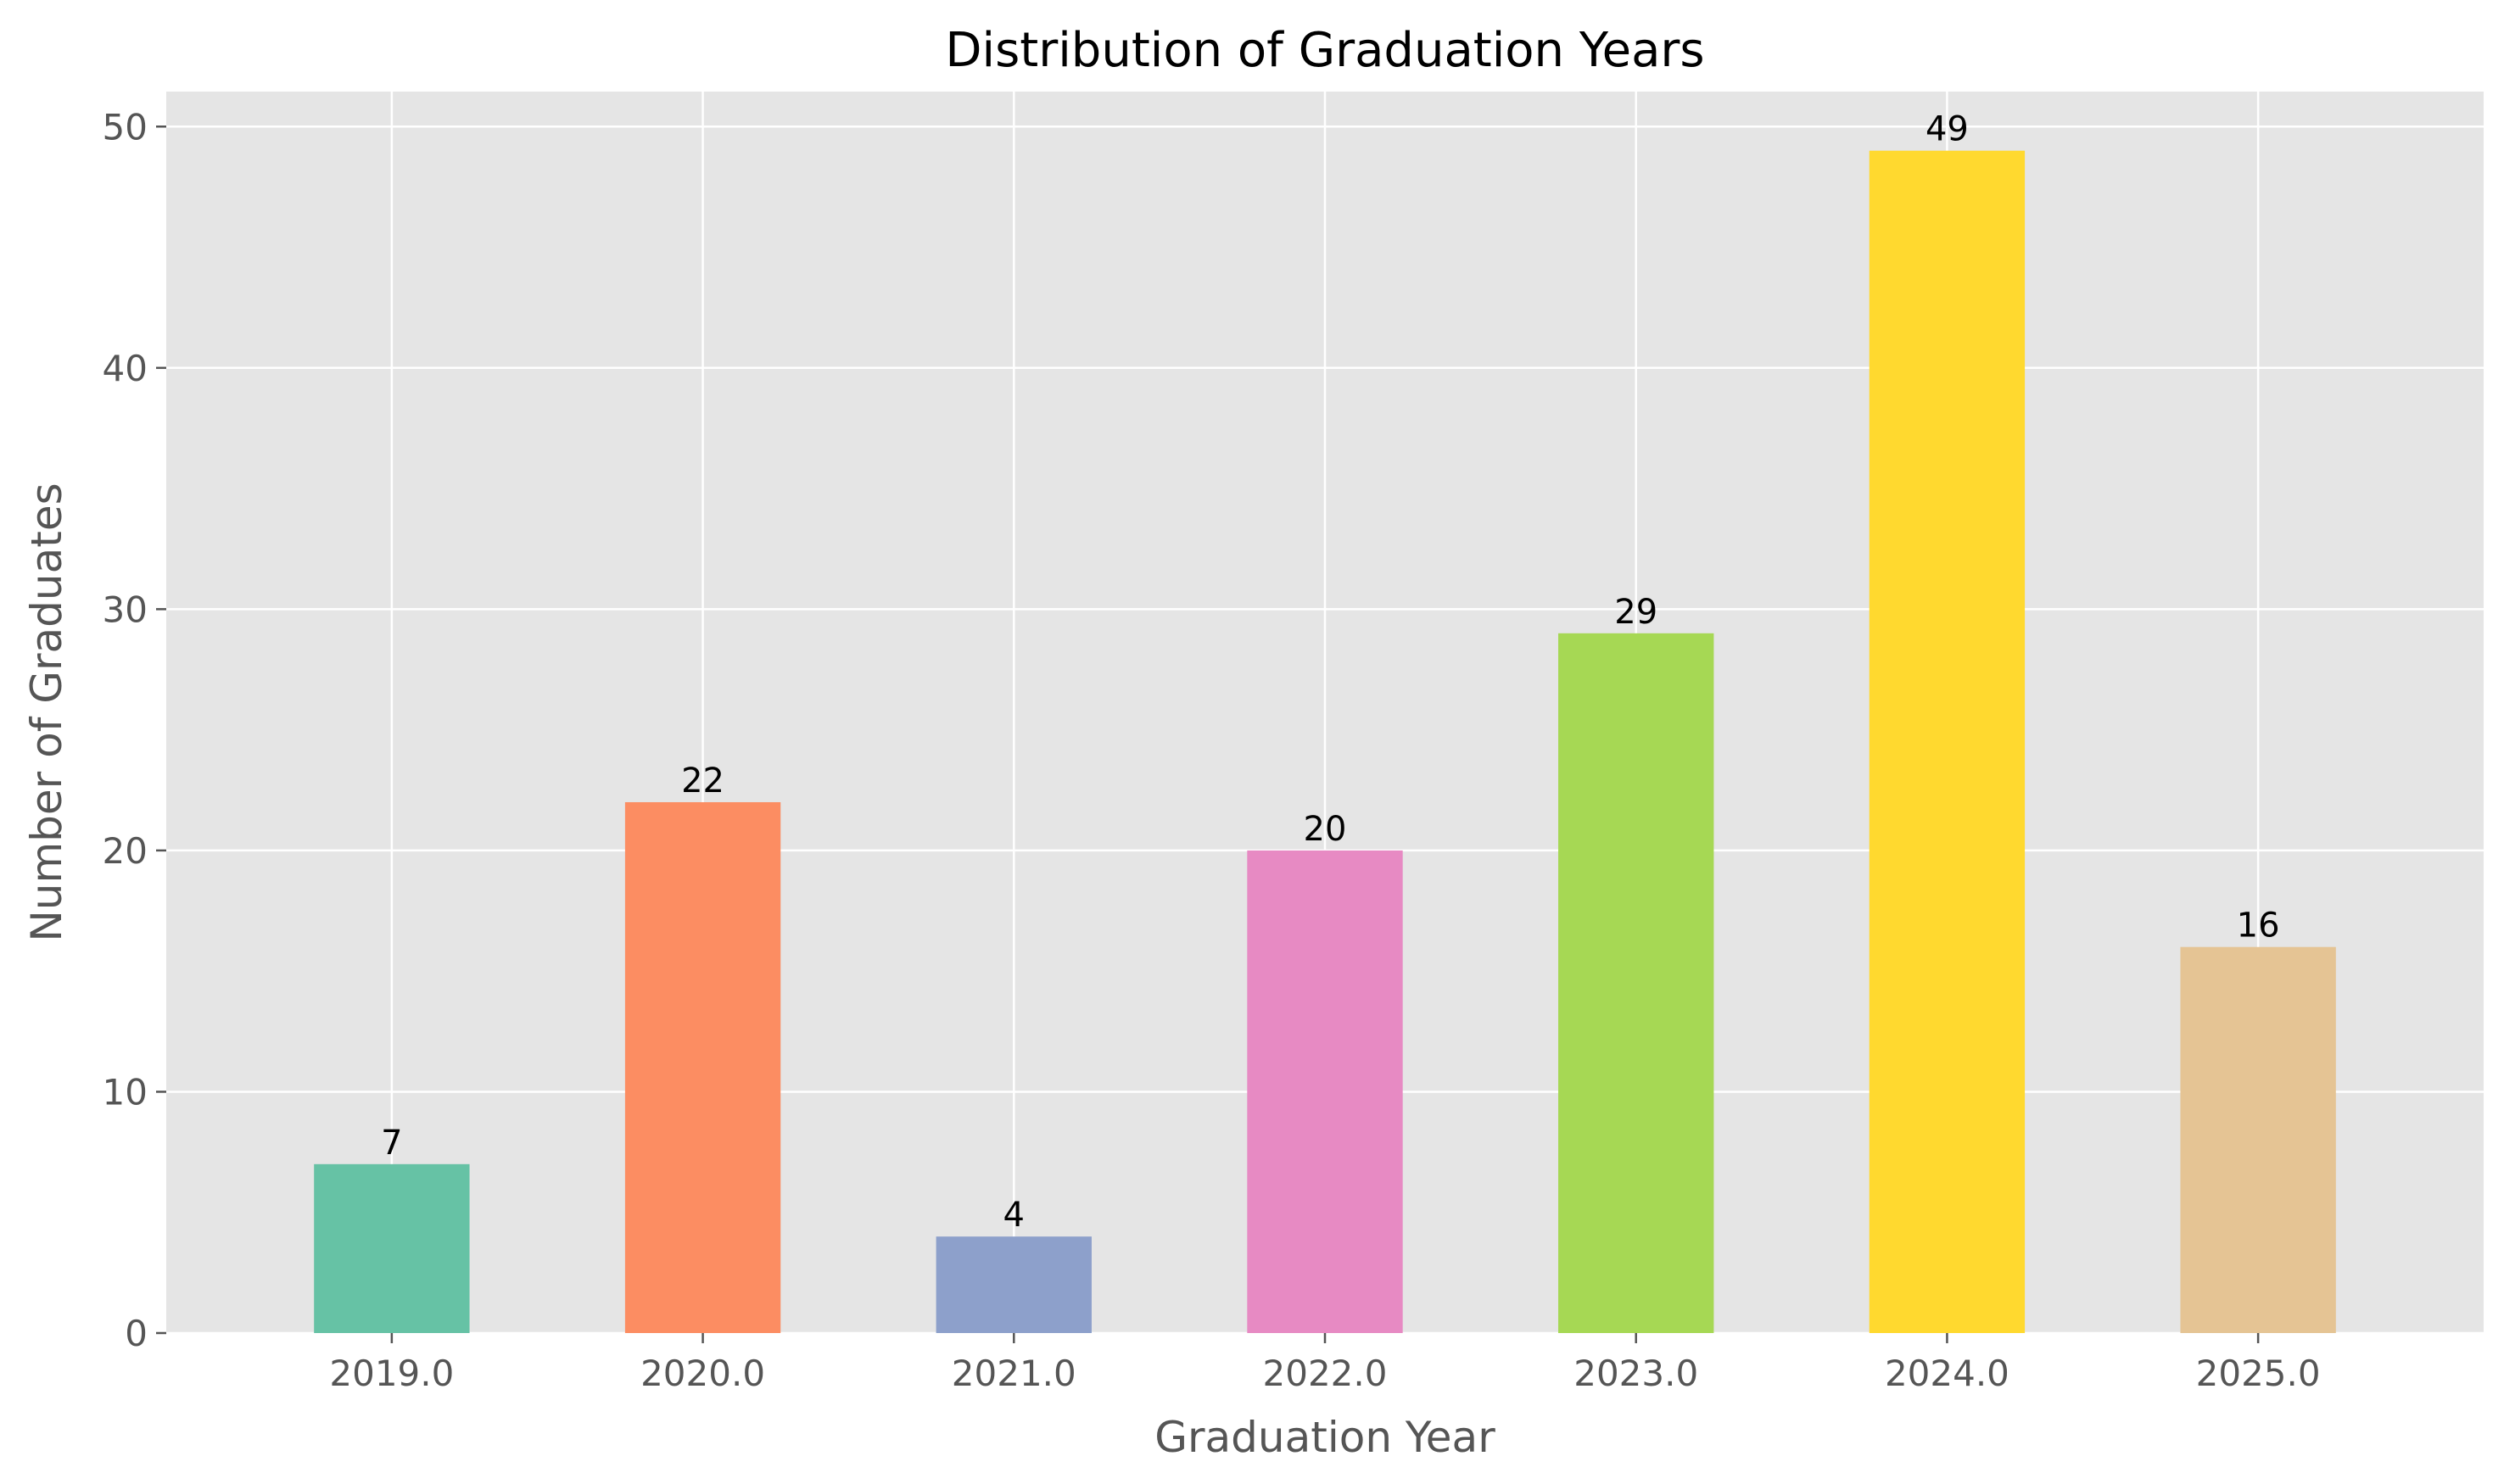 The width and height of the screenshot is (2504, 1484). Describe the element at coordinates (46, 712) in the screenshot. I see `y-axis-label: Number of Graduates` at that location.